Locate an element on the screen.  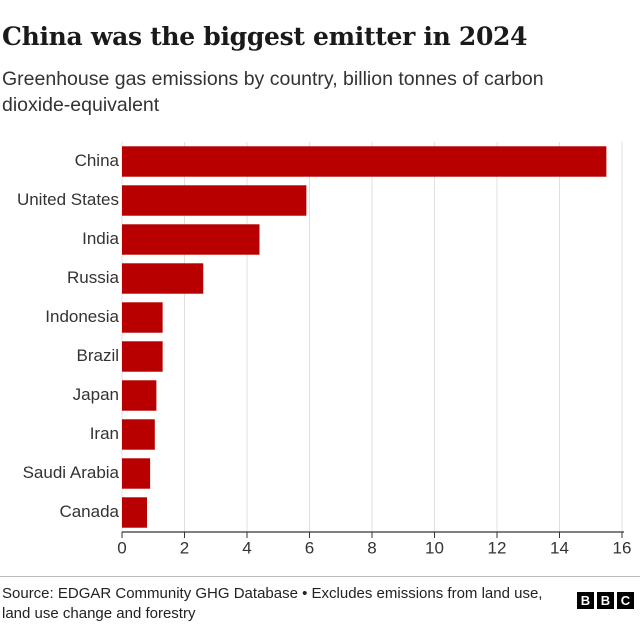
y-tick-label: Iran is located at coordinates (104, 433).